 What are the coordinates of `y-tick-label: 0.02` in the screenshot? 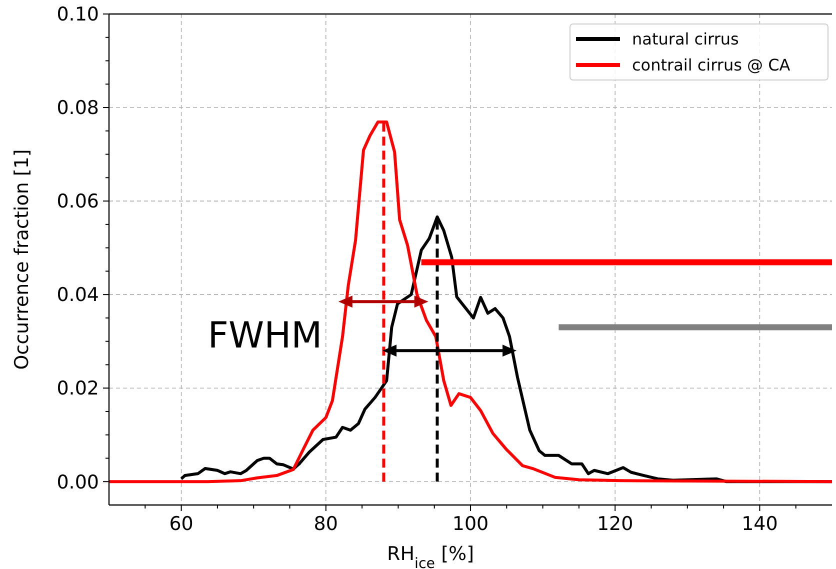 It's located at (77, 389).